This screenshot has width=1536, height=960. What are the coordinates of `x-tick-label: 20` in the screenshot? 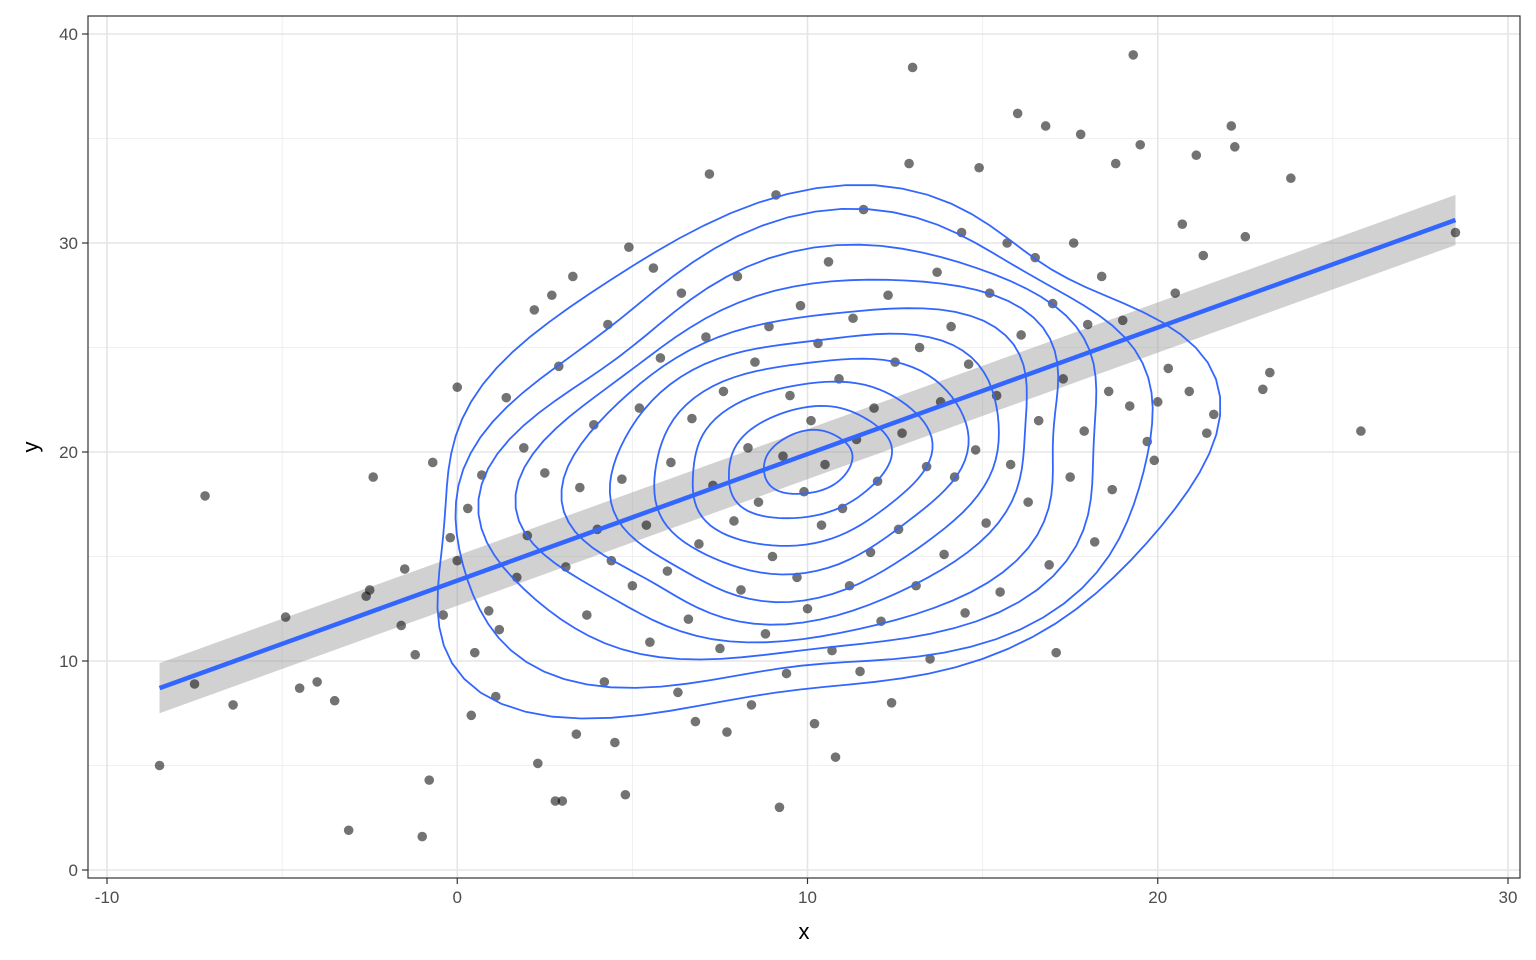 It's located at (1157, 897).